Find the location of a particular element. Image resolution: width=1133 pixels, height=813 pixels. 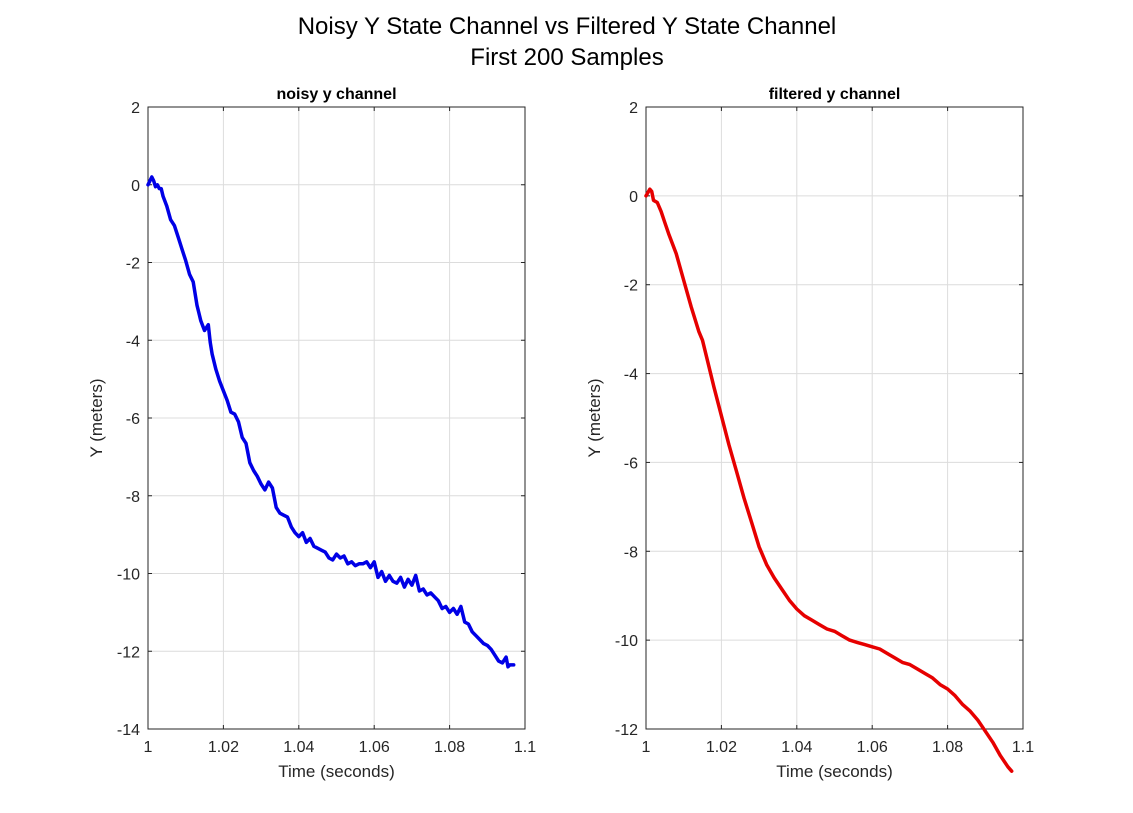

figure-title-line2: First 200 Samples is located at coordinates (566, 57).